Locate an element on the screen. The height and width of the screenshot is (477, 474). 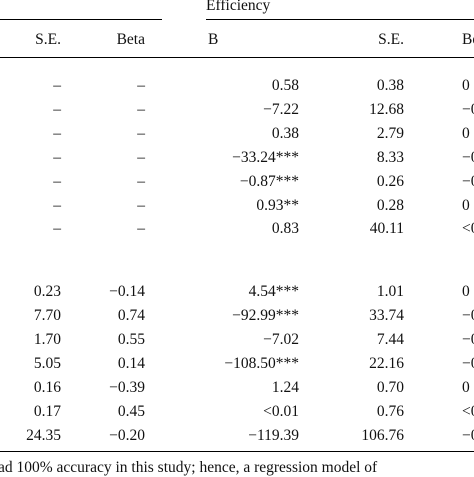
cell-se-2: 8.33 is located at coordinates (390, 157).